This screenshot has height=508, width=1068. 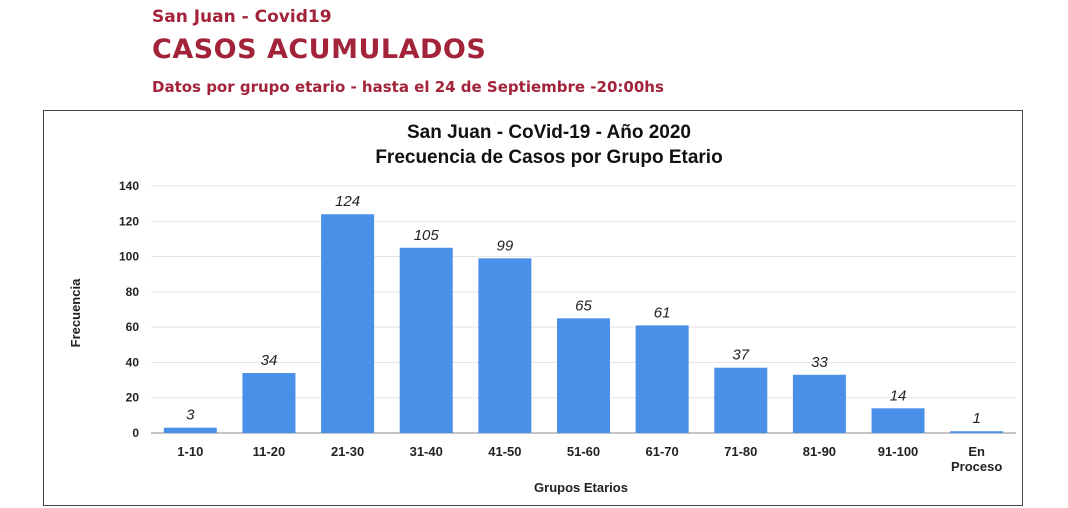 I want to click on x-tick-label: 51-60, so click(x=583, y=451).